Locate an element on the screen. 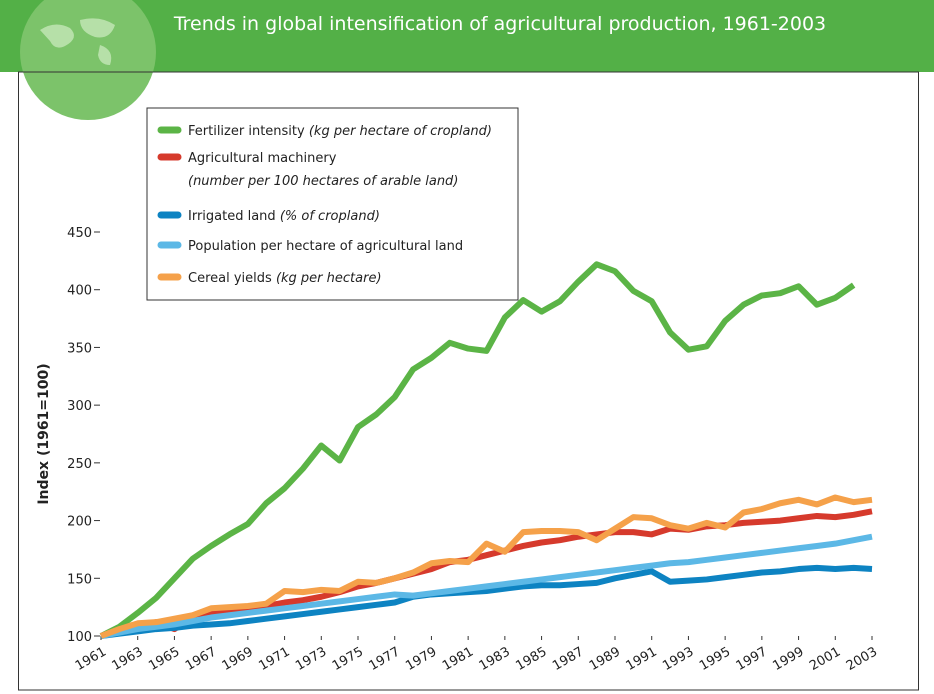  legend-unit: (kg per hectare of cropland) is located at coordinates (400, 131).